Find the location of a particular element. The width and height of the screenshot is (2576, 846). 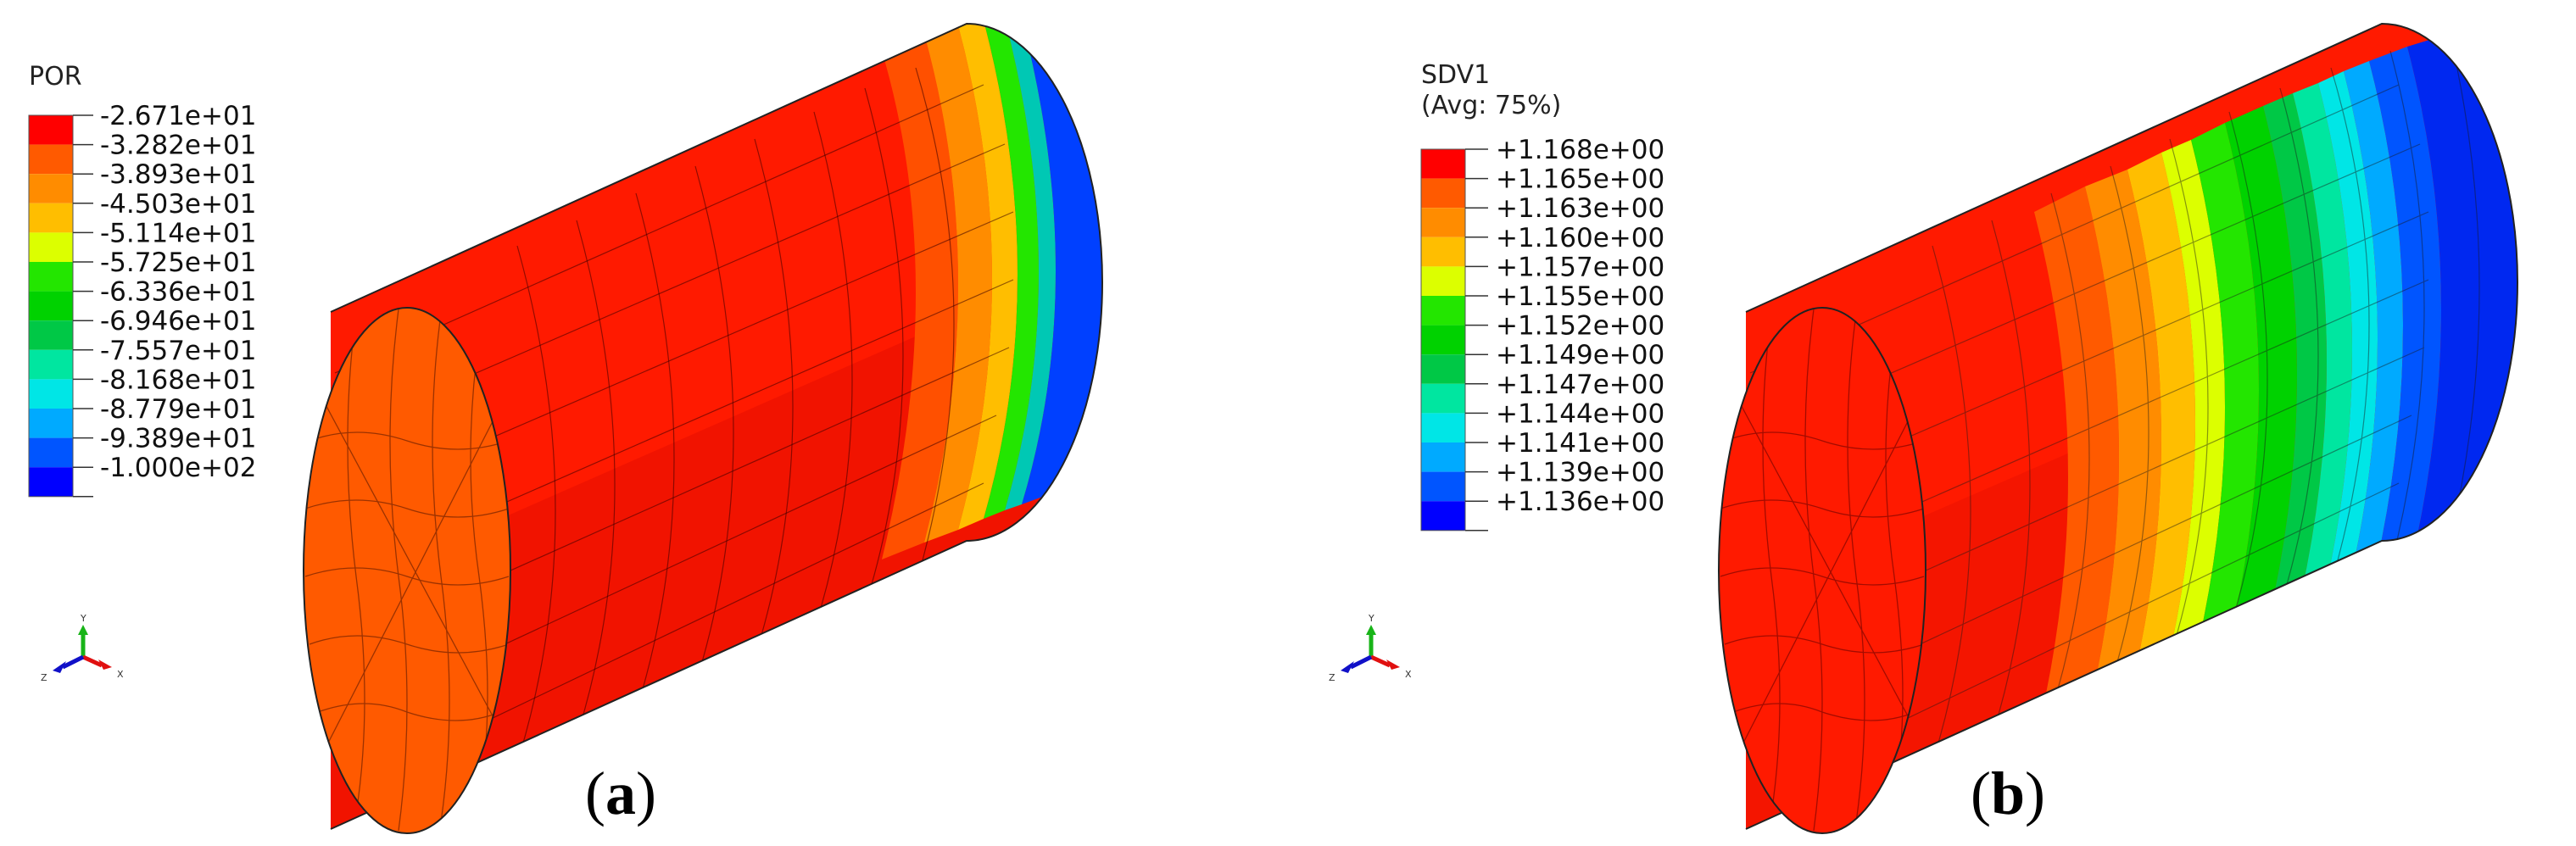

end-face-b is located at coordinates (1822, 570).